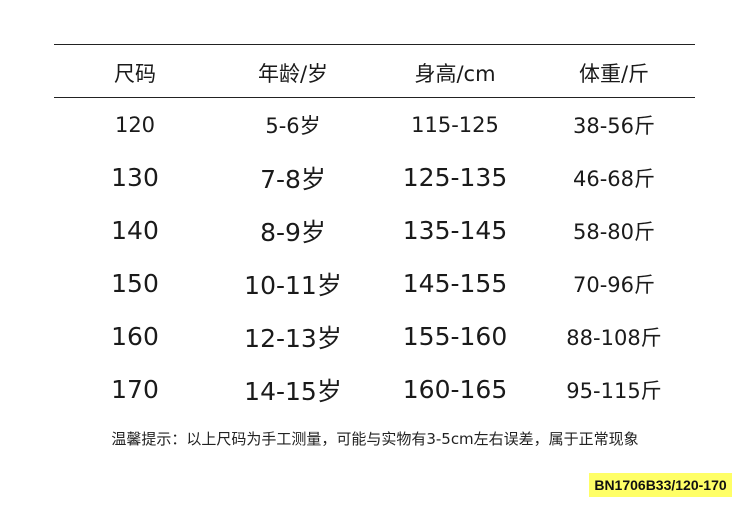  I want to click on cell-height: 160-165, so click(455, 389).